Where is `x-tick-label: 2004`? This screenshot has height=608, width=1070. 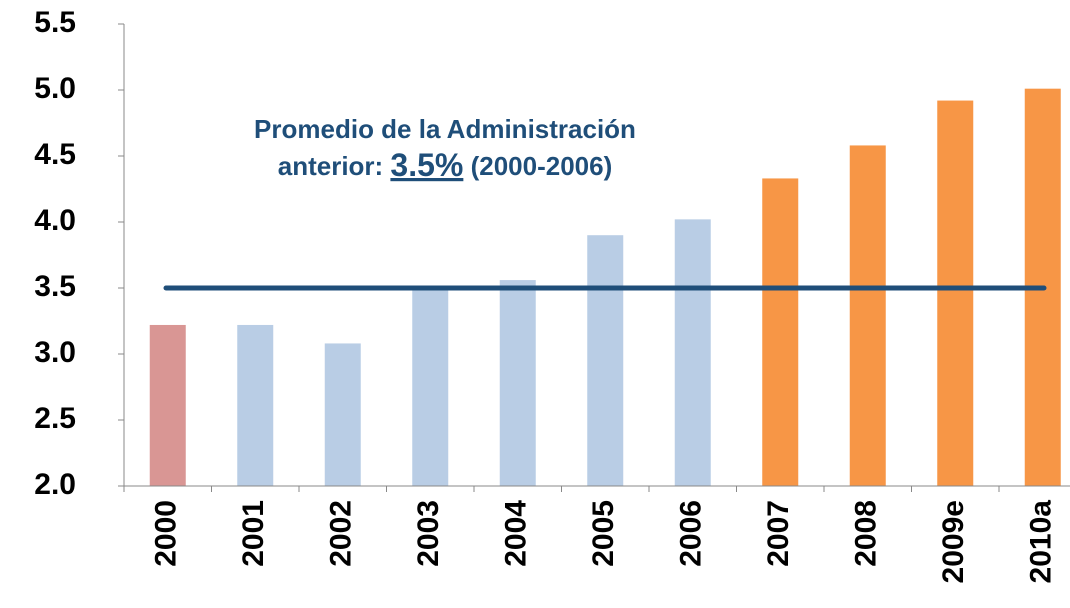 x-tick-label: 2004 is located at coordinates (516, 533).